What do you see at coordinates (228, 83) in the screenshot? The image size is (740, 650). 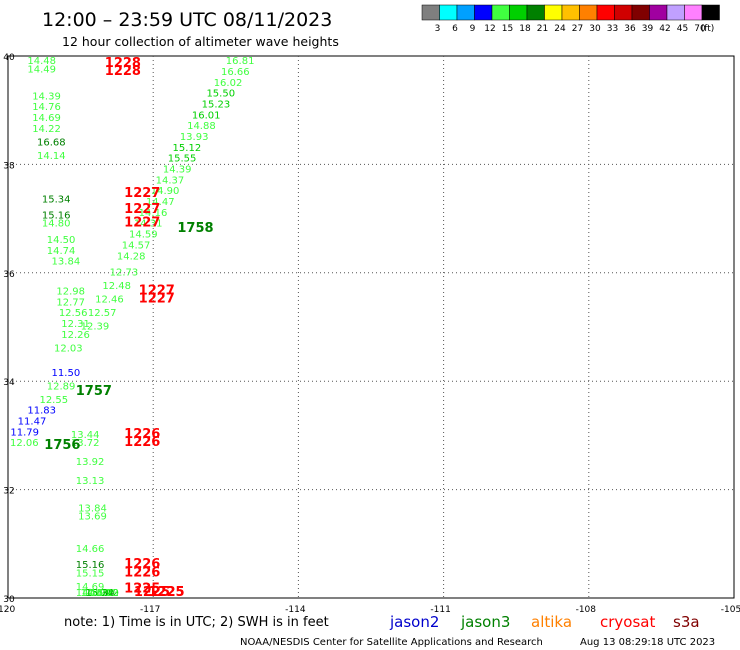 I see `swh-value-label: 16.02` at bounding box center [228, 83].